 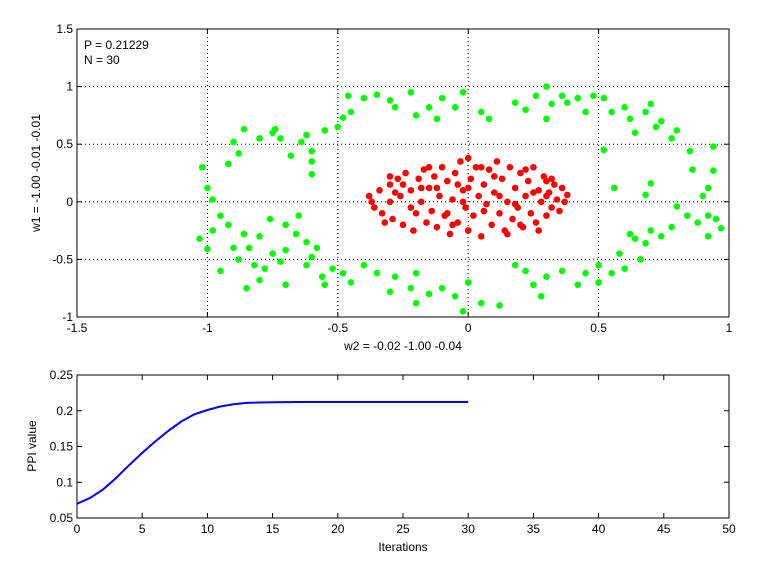 I want to click on line-x-tick-label: 10, so click(x=208, y=529).